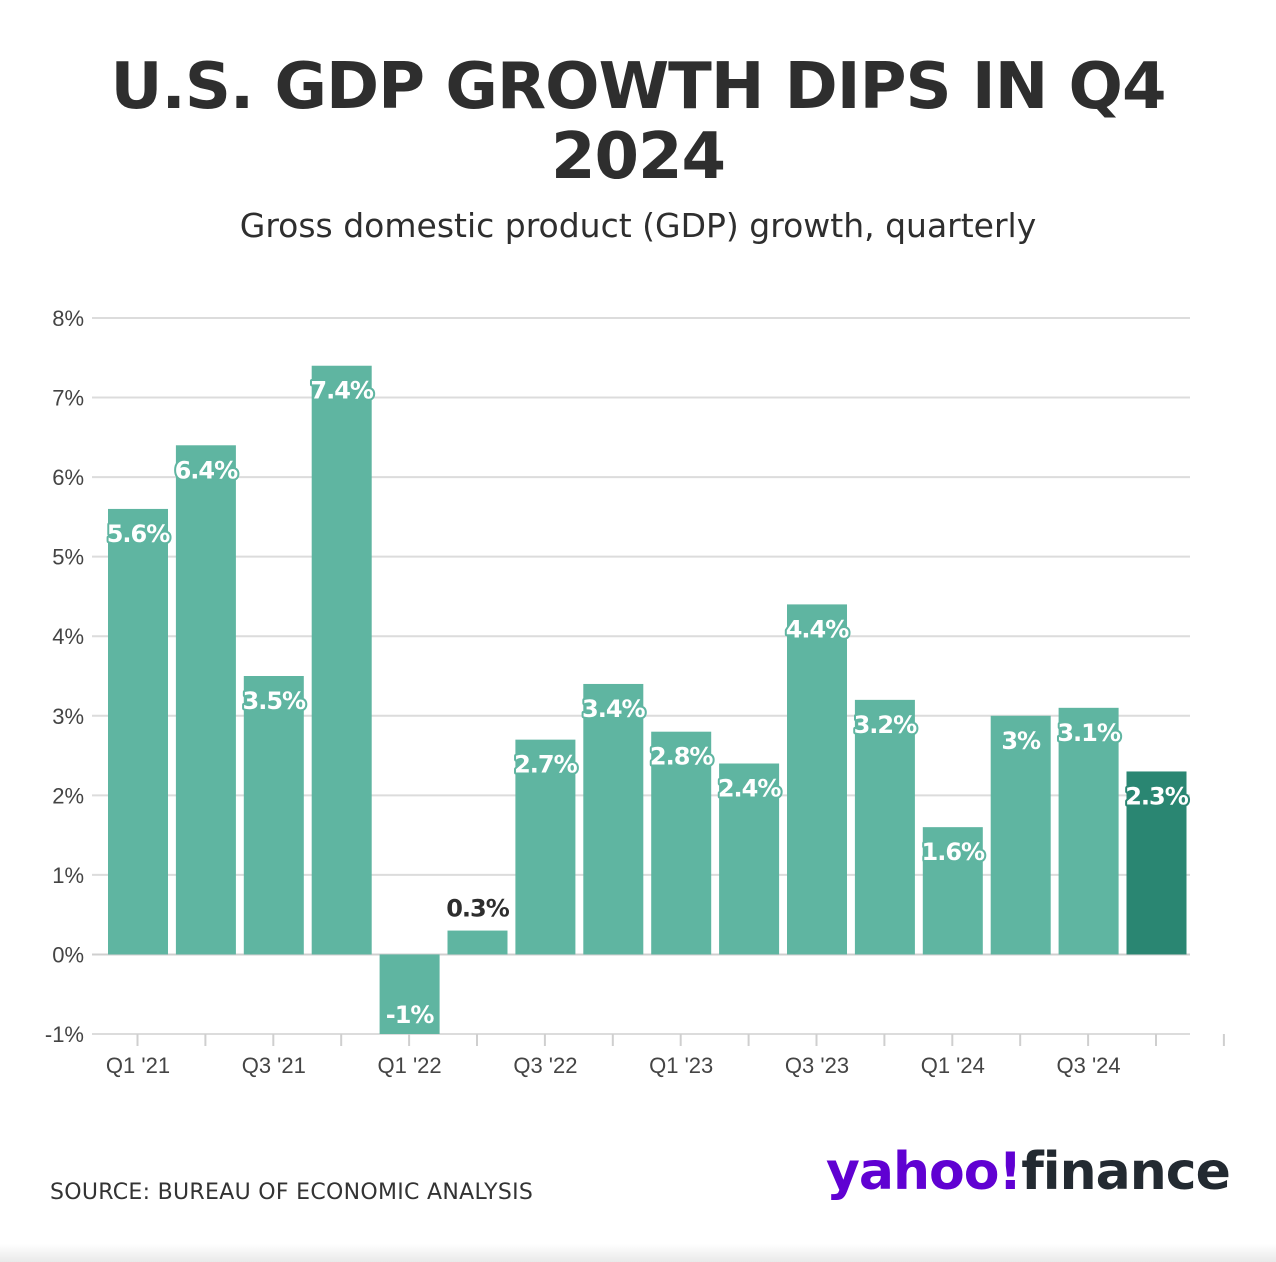  I want to click on y-tick-label: 8%, so click(68, 318).